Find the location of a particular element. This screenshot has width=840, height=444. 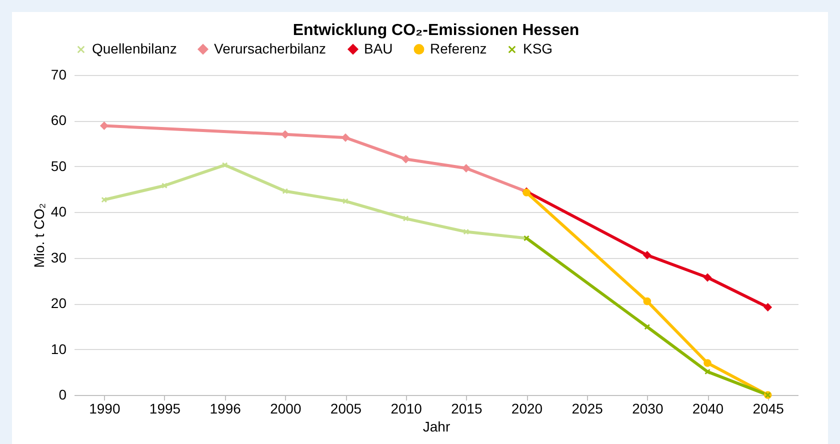

y-tick-label: 40 is located at coordinates (58, 212).